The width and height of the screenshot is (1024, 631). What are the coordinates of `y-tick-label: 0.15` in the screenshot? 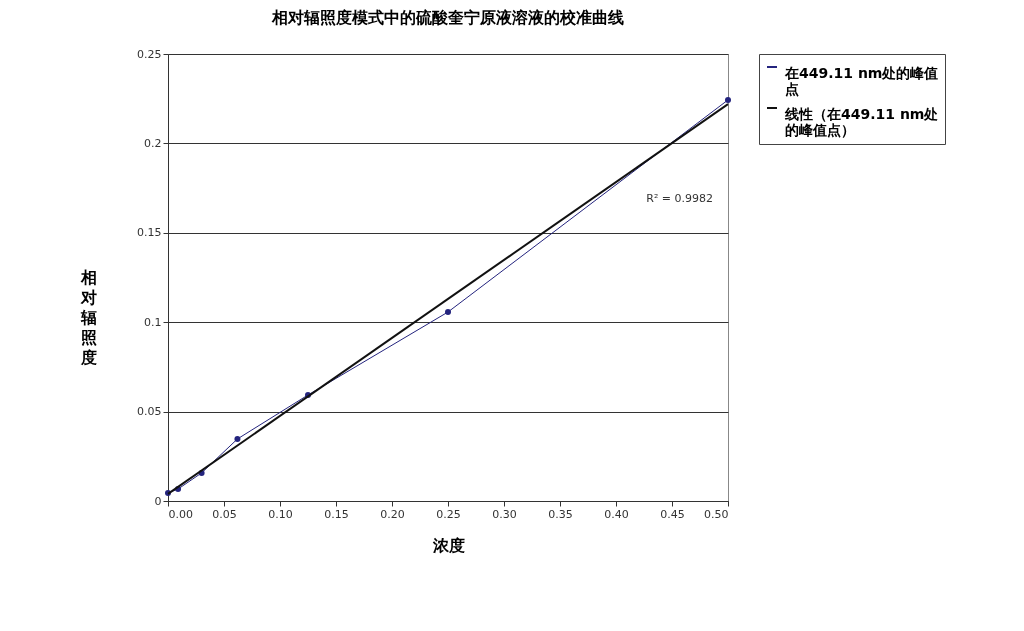 It's located at (149, 233).